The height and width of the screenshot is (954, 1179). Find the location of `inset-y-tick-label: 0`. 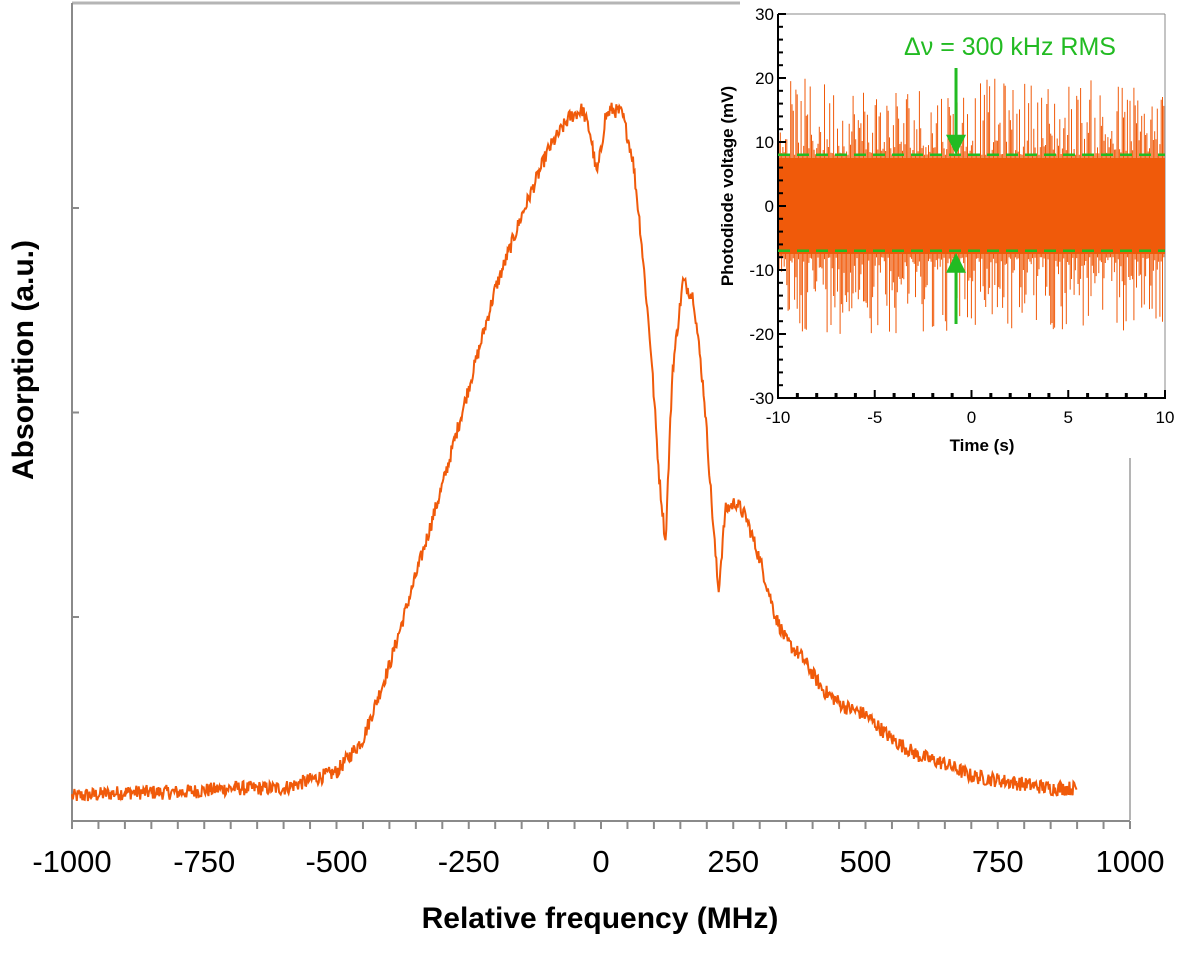

inset-y-tick-label: 0 is located at coordinates (769, 206).